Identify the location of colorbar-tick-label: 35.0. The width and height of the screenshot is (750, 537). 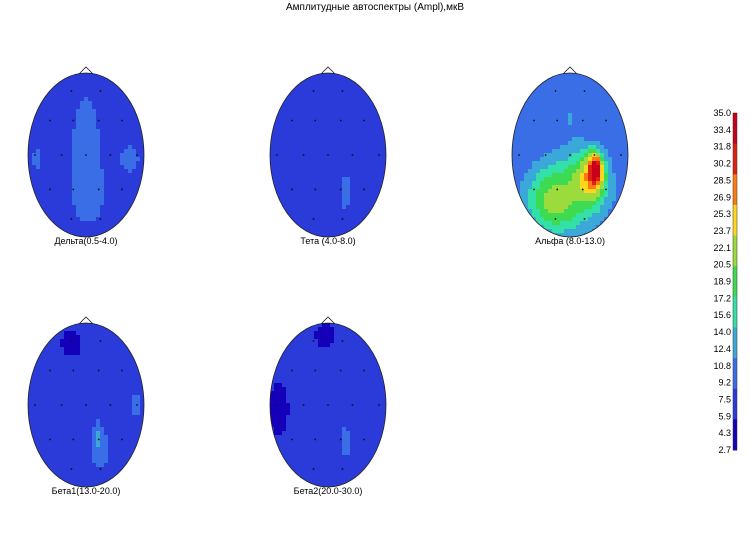
(722, 113).